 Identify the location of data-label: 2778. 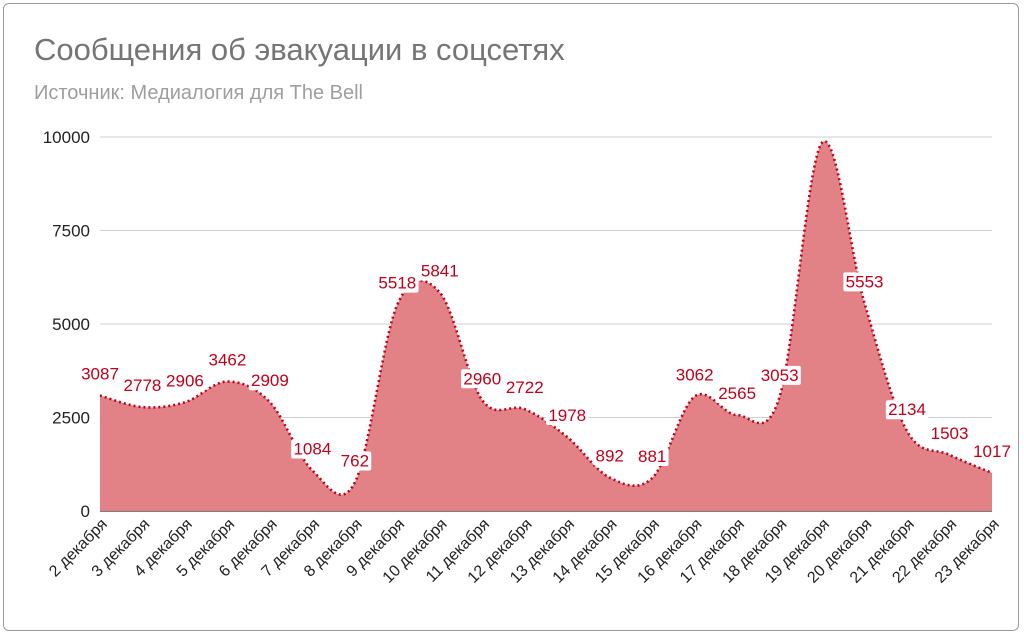
(143, 385).